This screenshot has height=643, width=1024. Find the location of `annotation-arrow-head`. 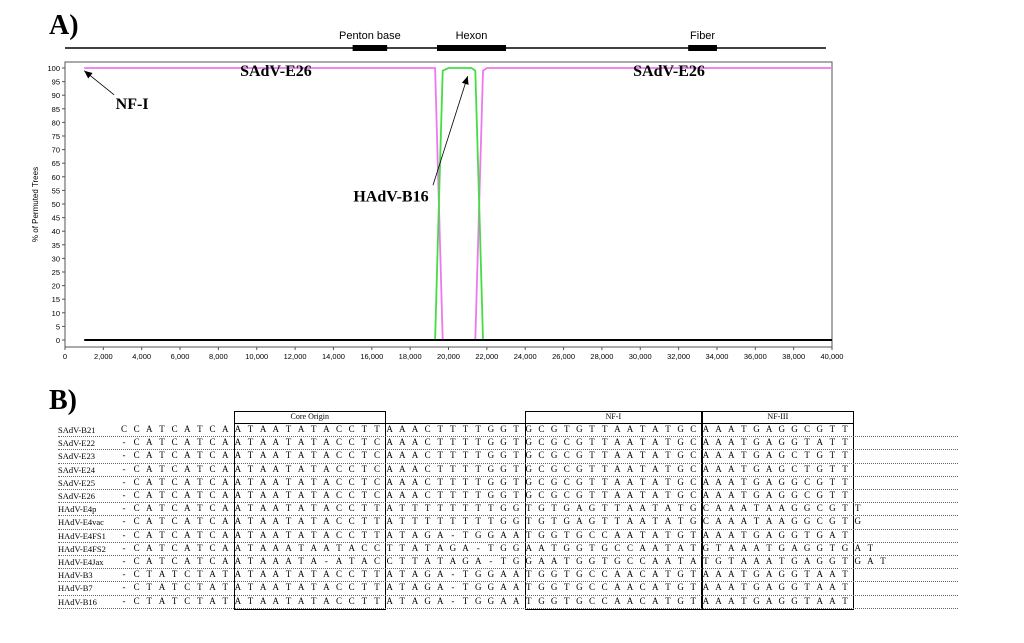

annotation-arrow-head is located at coordinates (88, 74).